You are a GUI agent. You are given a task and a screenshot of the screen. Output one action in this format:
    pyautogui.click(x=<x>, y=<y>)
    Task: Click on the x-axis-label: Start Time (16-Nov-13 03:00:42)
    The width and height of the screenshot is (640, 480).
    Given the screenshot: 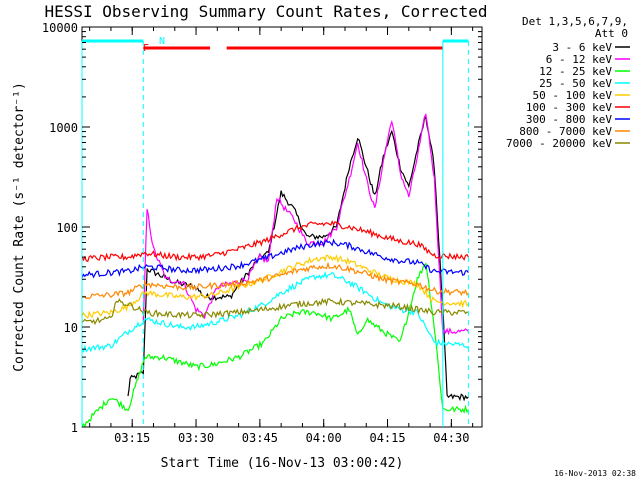 What is the action you would take?
    pyautogui.click(x=282, y=463)
    